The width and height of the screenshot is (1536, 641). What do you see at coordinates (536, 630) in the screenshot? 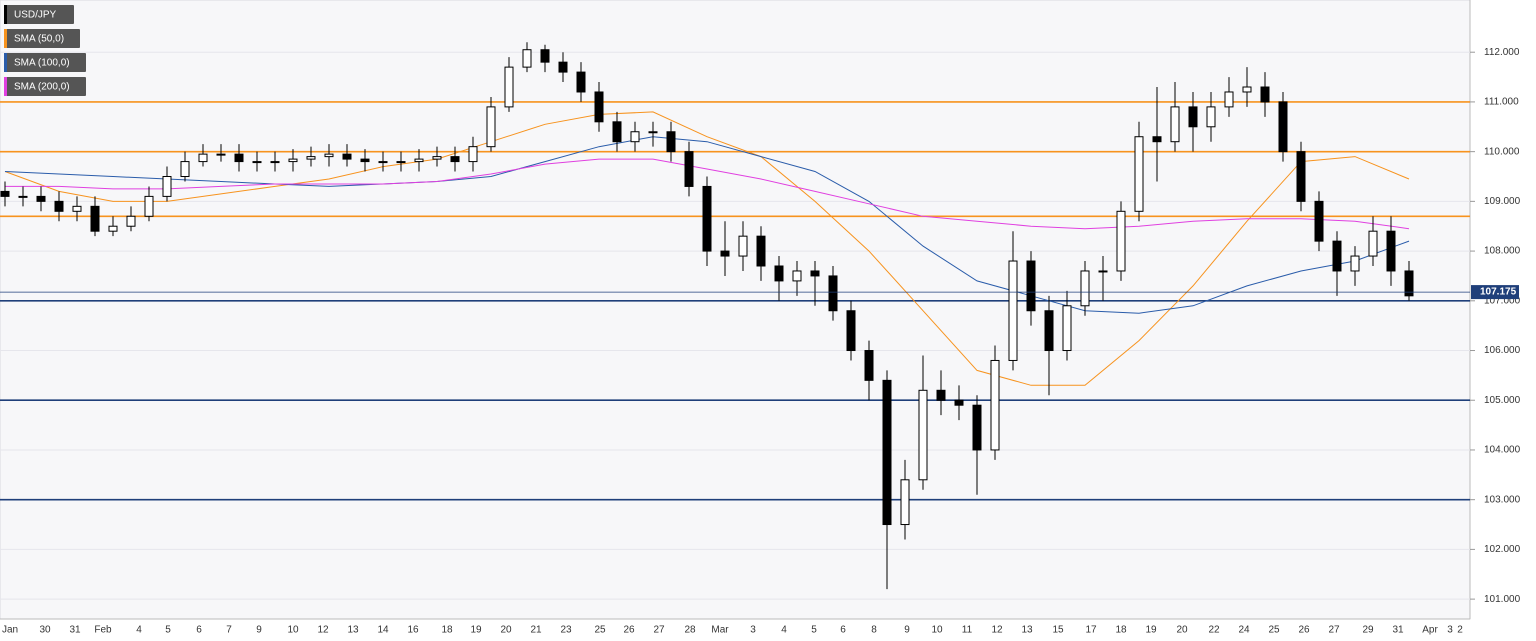
I see `x-tick-label: 21` at bounding box center [536, 630].